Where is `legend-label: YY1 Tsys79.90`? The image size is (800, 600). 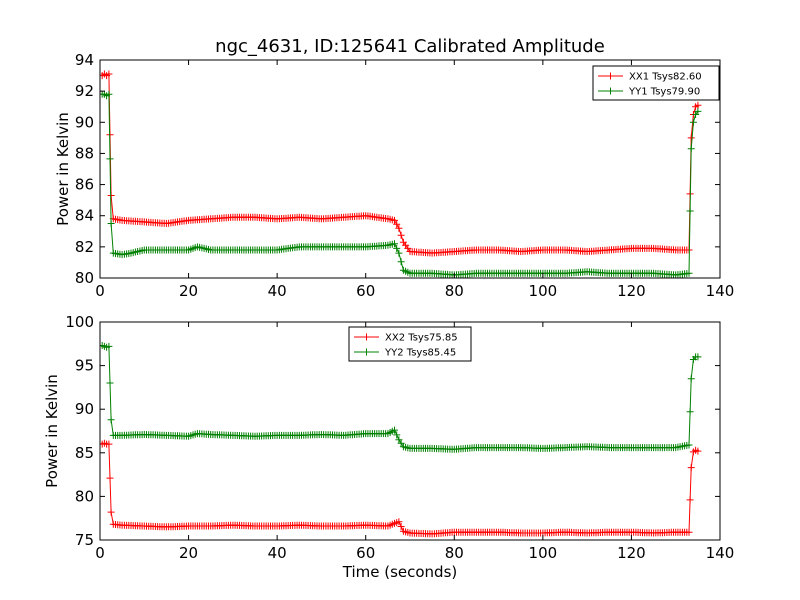
legend-label: YY1 Tsys79.90 is located at coordinates (664, 92).